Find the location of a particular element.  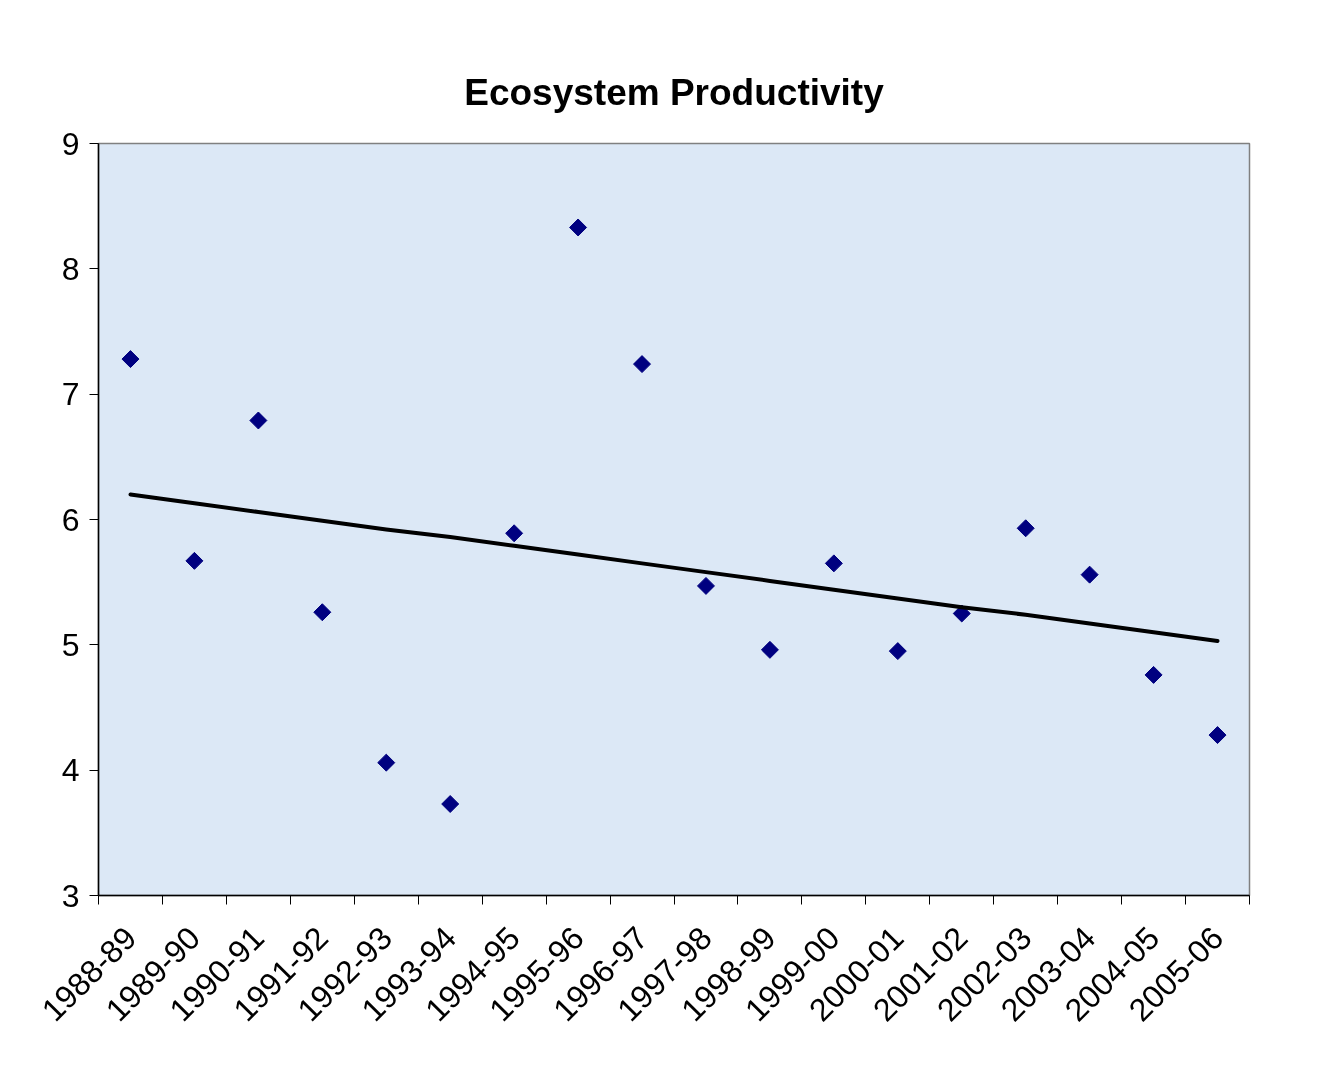

y-tick-label: 4 is located at coordinates (70, 770).